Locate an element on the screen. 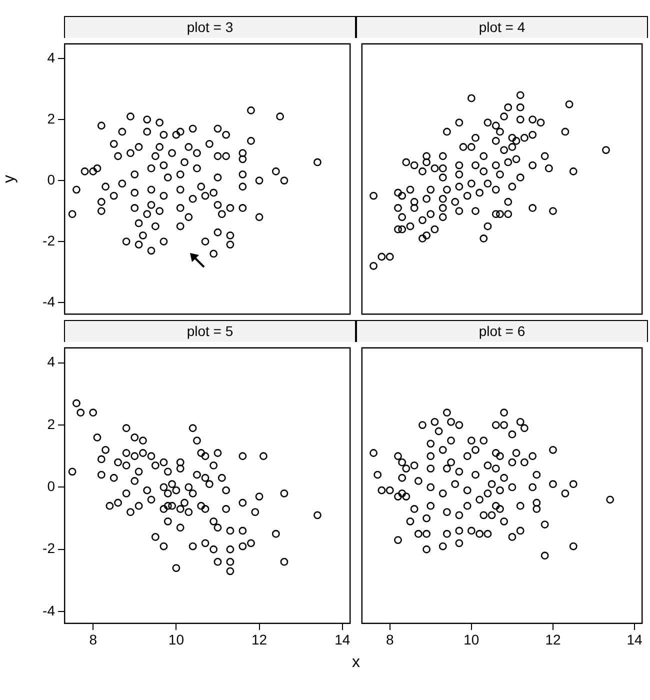 This screenshot has height=700, width=650. chart-title: plot = 5 is located at coordinates (210, 331).